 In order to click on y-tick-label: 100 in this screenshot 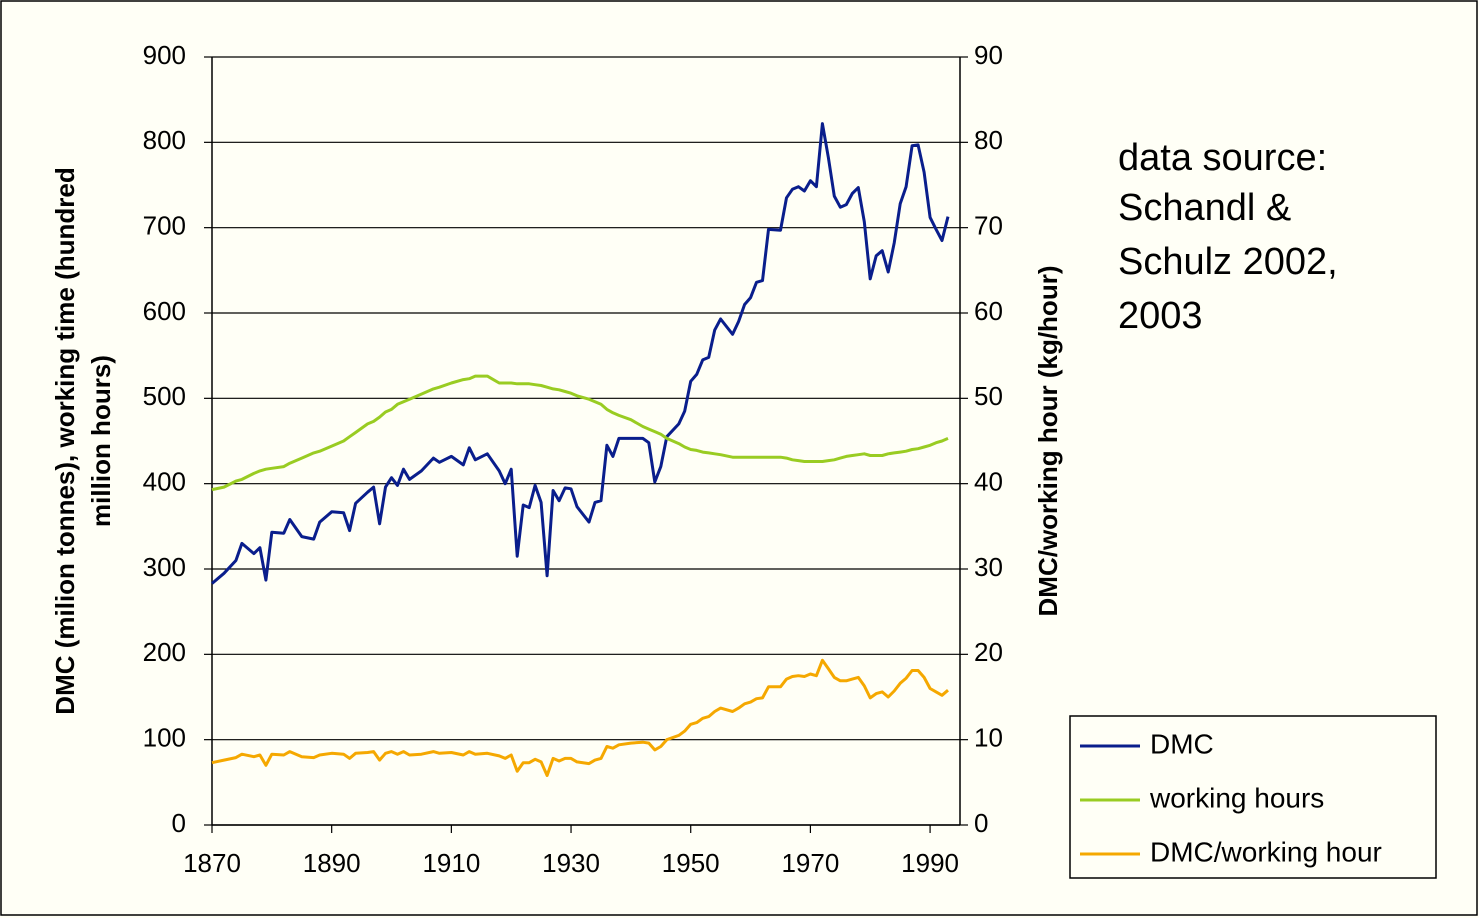, I will do `click(164, 738)`.